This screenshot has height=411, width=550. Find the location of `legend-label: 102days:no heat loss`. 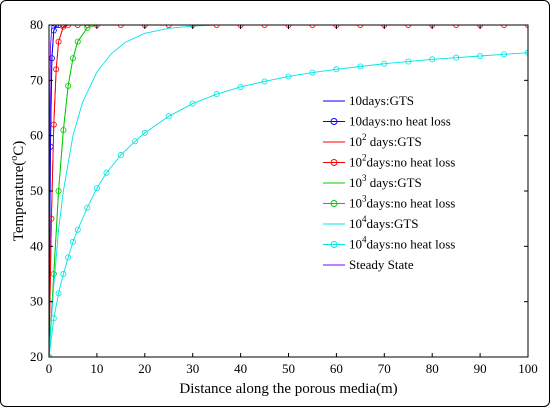

legend-label: 102days:no heat loss is located at coordinates (402, 161).